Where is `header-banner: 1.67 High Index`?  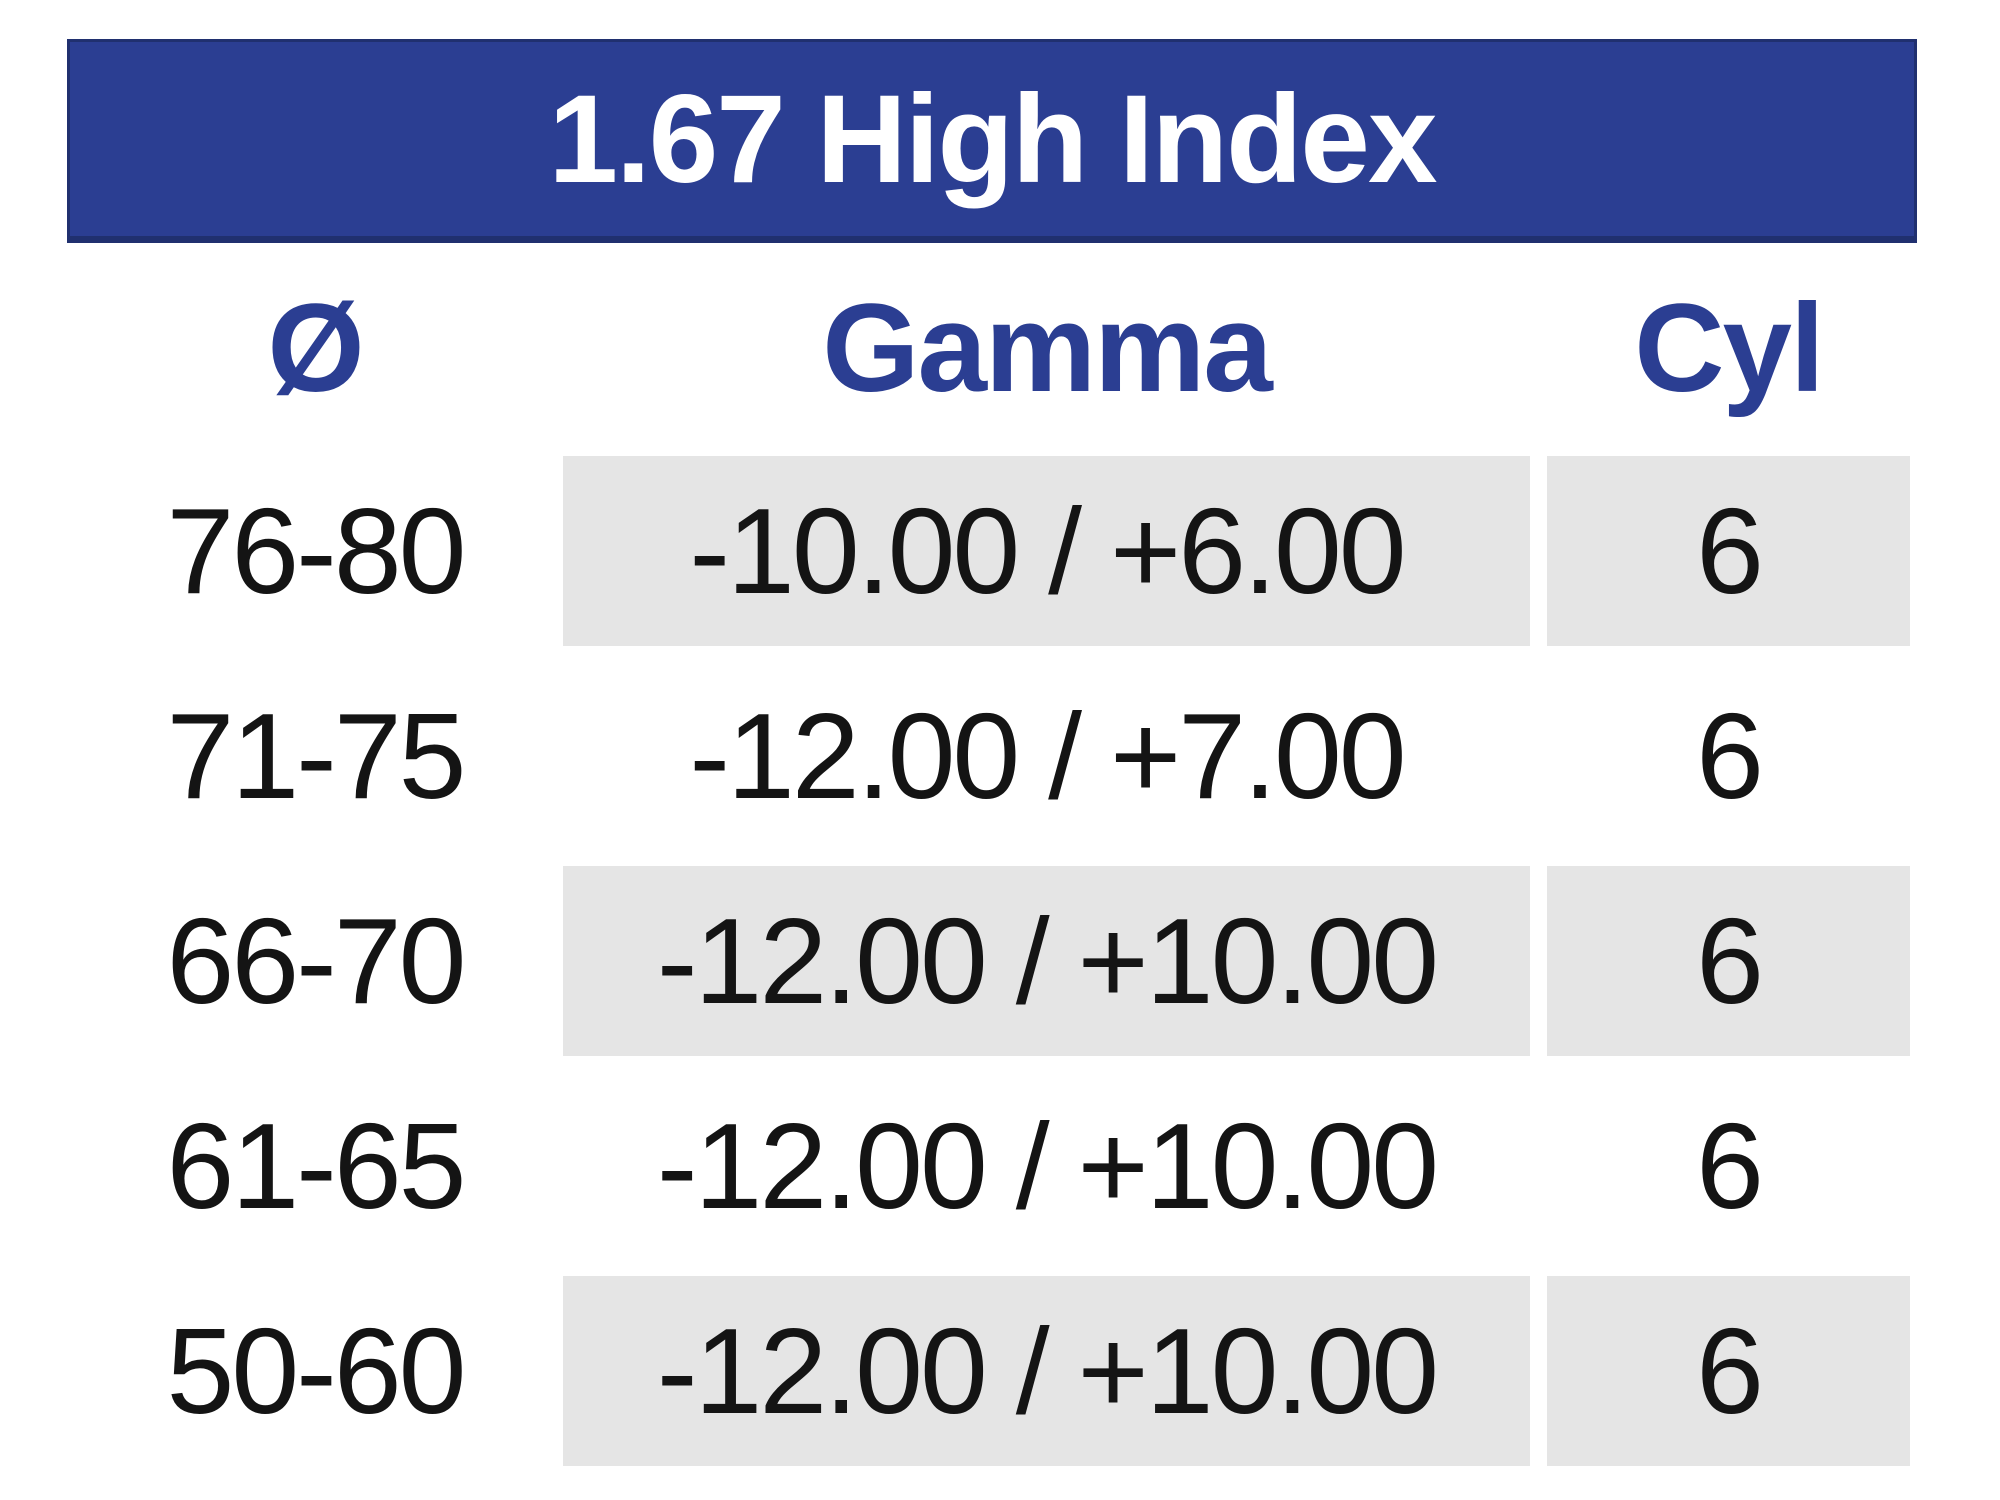
header-banner: 1.67 High Index is located at coordinates (992, 141).